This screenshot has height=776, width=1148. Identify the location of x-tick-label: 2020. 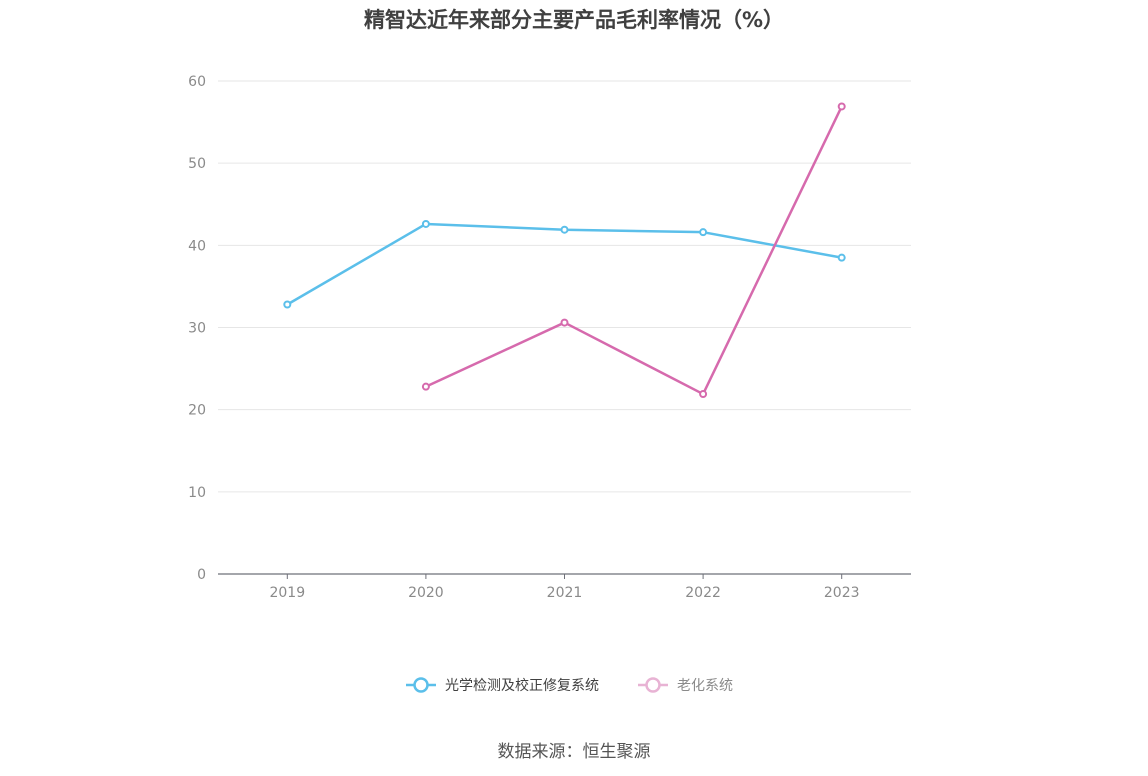
(426, 593).